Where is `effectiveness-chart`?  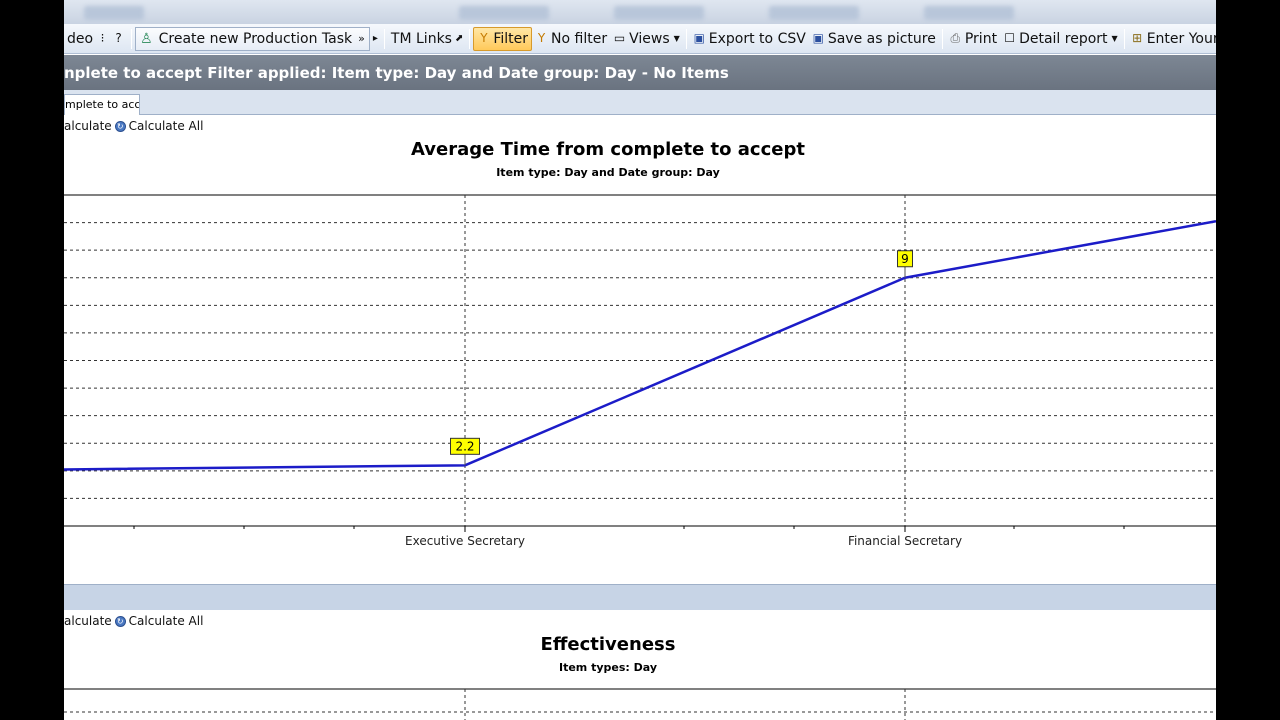 effectiveness-chart is located at coordinates (640, 704).